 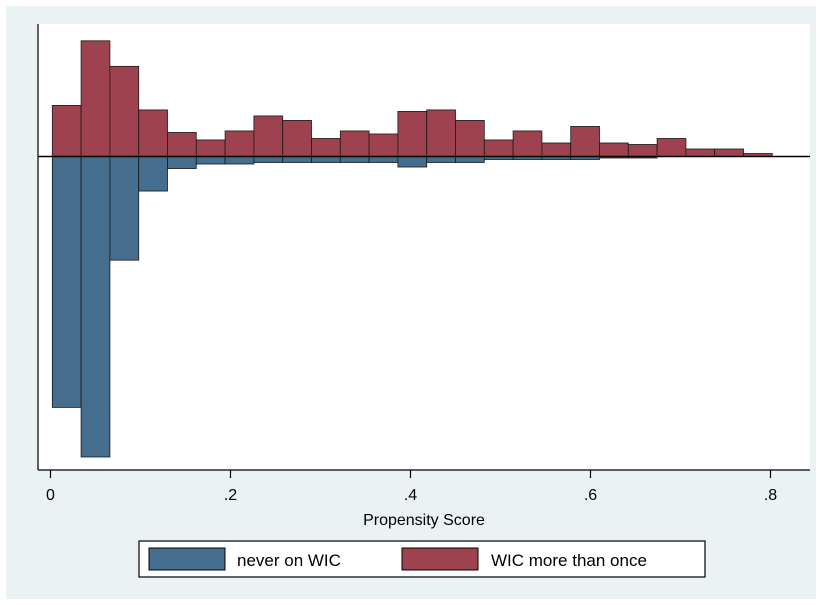 I want to click on x-tick-label-0: 0, so click(x=50, y=495).